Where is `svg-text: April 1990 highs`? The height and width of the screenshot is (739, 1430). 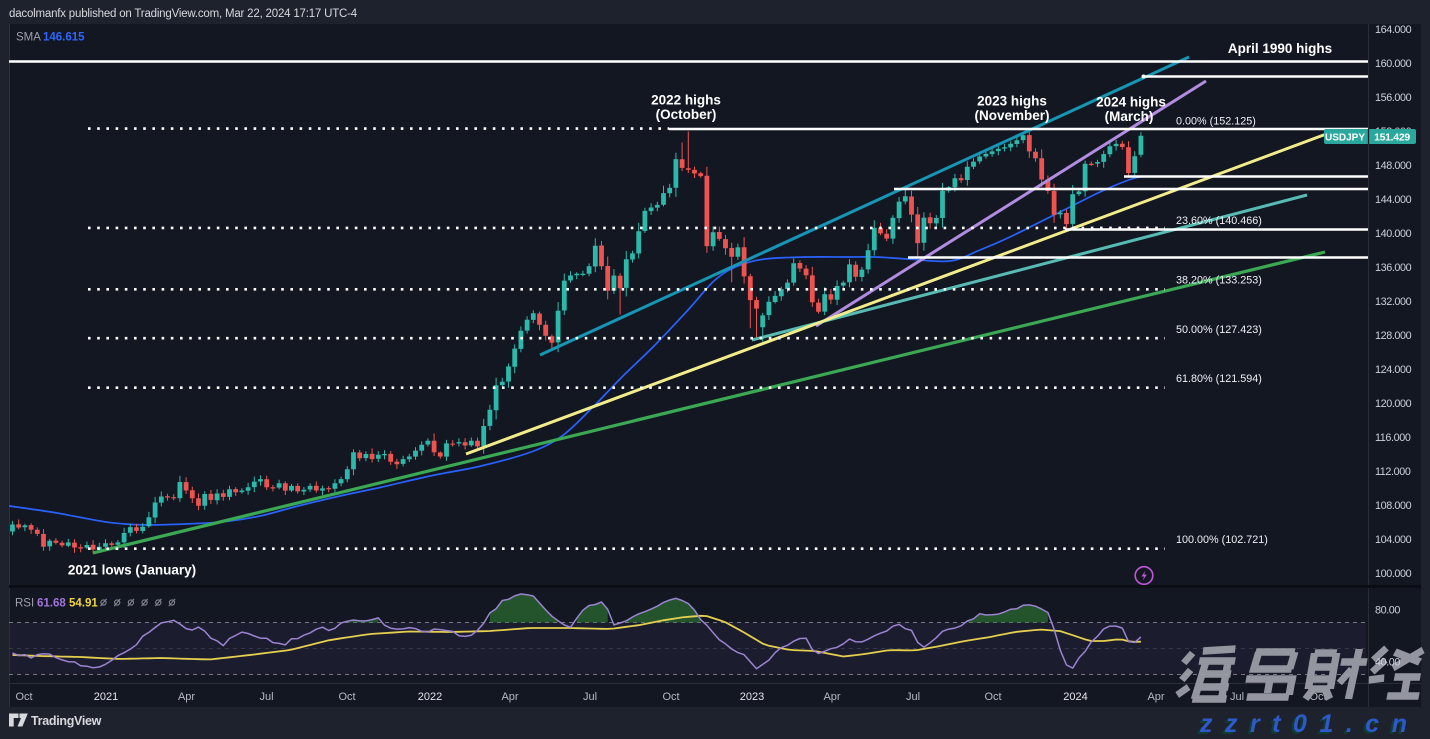
svg-text: April 1990 highs is located at coordinates (1280, 48).